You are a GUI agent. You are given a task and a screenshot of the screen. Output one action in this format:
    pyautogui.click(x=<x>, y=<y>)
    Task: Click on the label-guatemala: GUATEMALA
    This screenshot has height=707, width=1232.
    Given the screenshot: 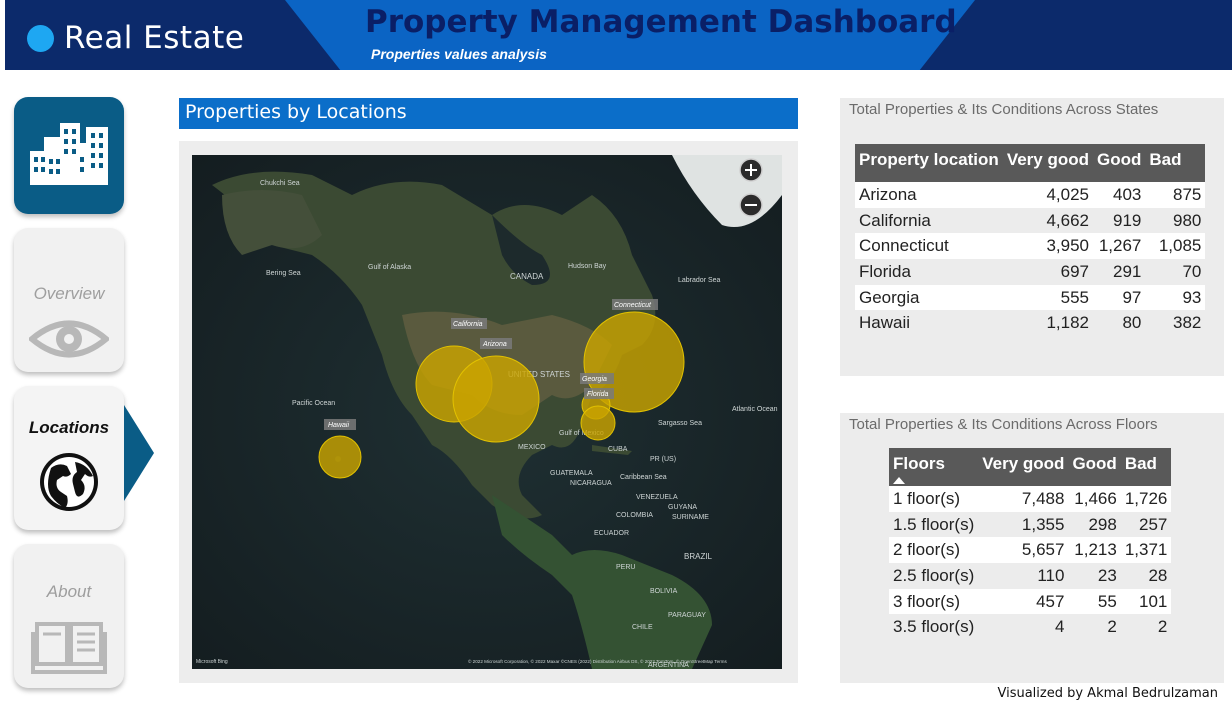 What is the action you would take?
    pyautogui.click(x=571, y=473)
    